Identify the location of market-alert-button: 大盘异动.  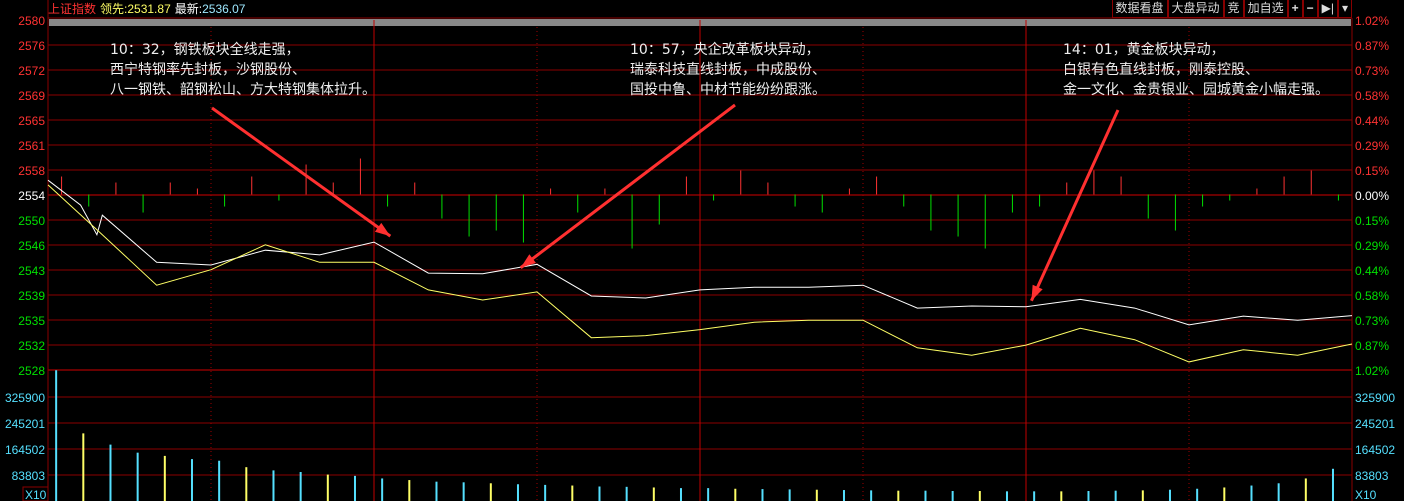
(1195, 9).